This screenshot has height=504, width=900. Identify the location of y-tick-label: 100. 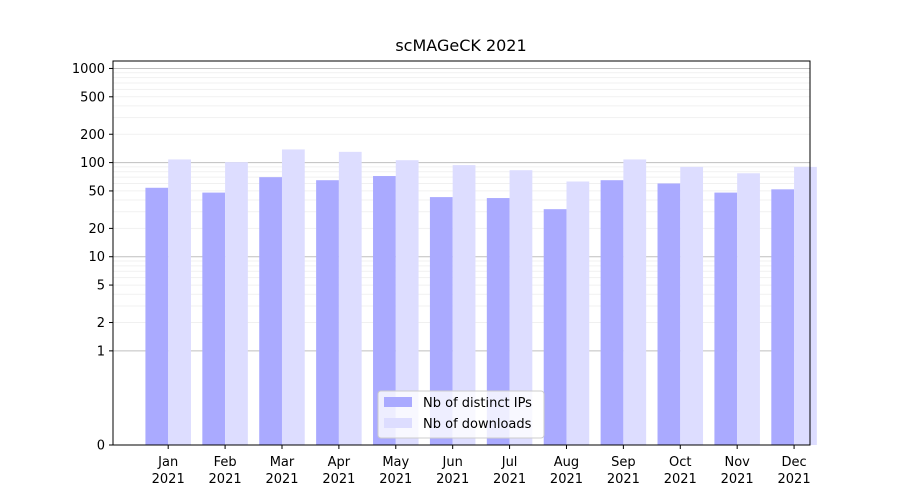
(92, 163).